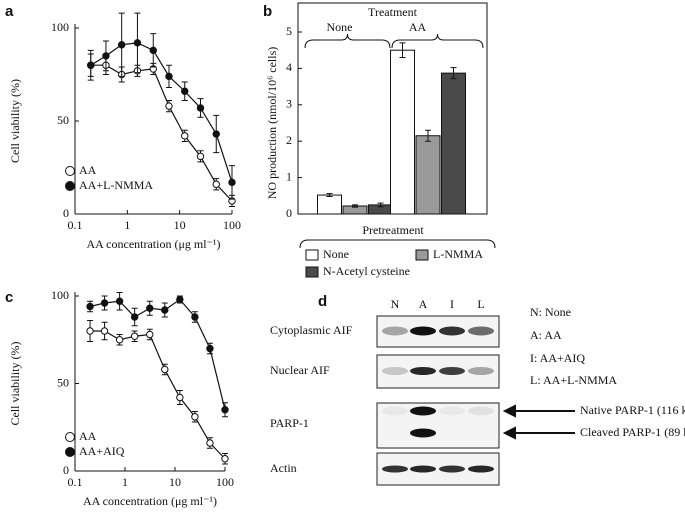  Describe the element at coordinates (125, 482) in the screenshot. I see `x-tick-label: 1` at that location.